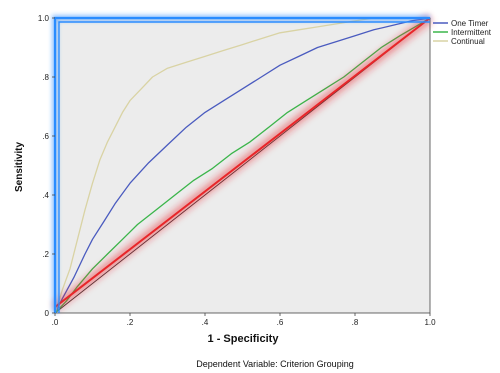  I want to click on y-axis-title: Sensitivity, so click(19, 167).